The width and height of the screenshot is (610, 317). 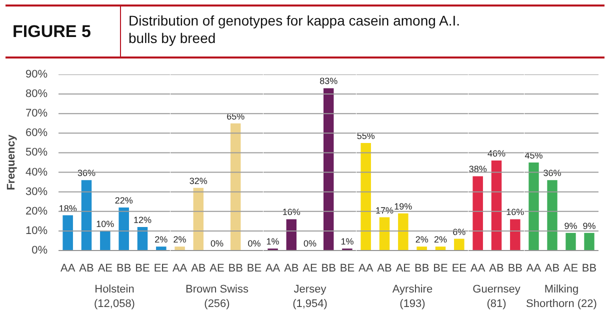 What do you see at coordinates (11, 162) in the screenshot?
I see `y-axis-title: Frequency` at bounding box center [11, 162].